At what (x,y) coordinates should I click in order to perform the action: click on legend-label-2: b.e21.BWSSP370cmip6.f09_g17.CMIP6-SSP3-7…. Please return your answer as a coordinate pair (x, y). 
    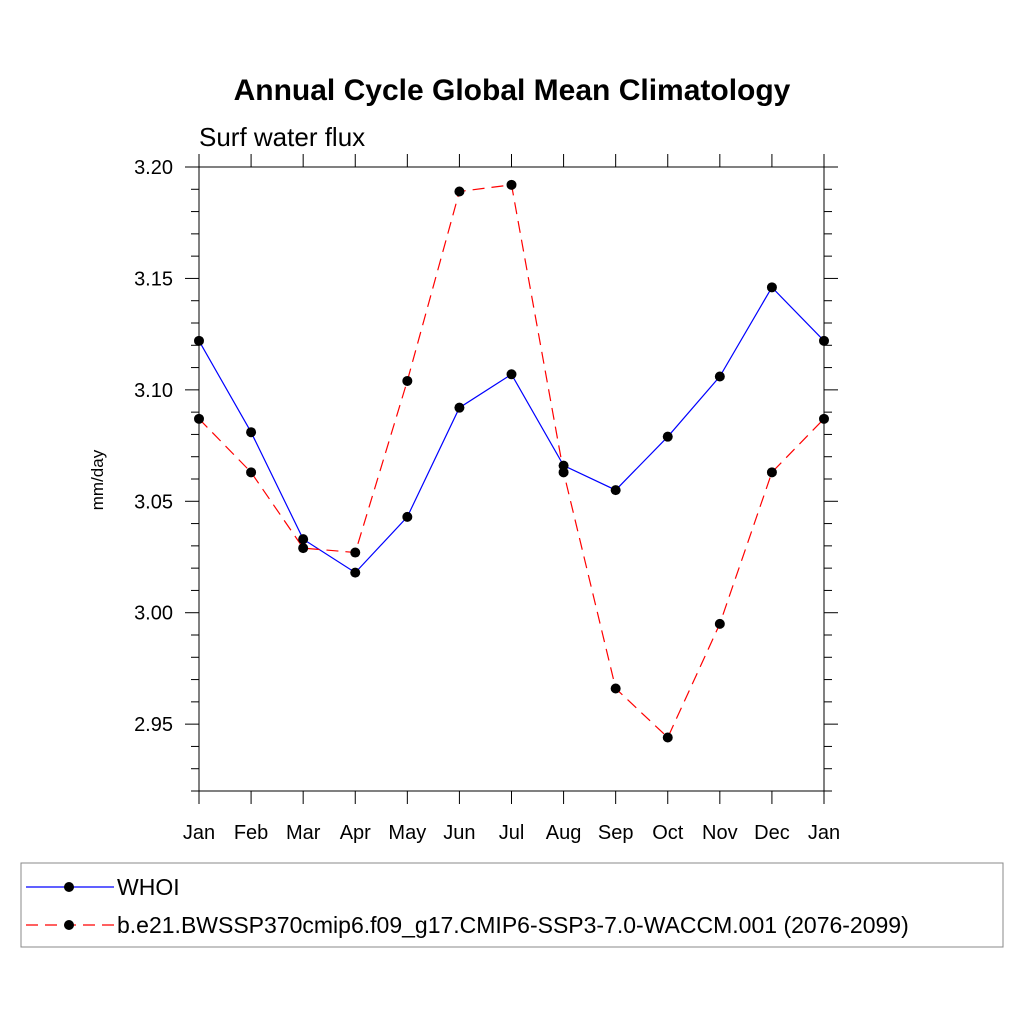
    Looking at the image, I should click on (513, 925).